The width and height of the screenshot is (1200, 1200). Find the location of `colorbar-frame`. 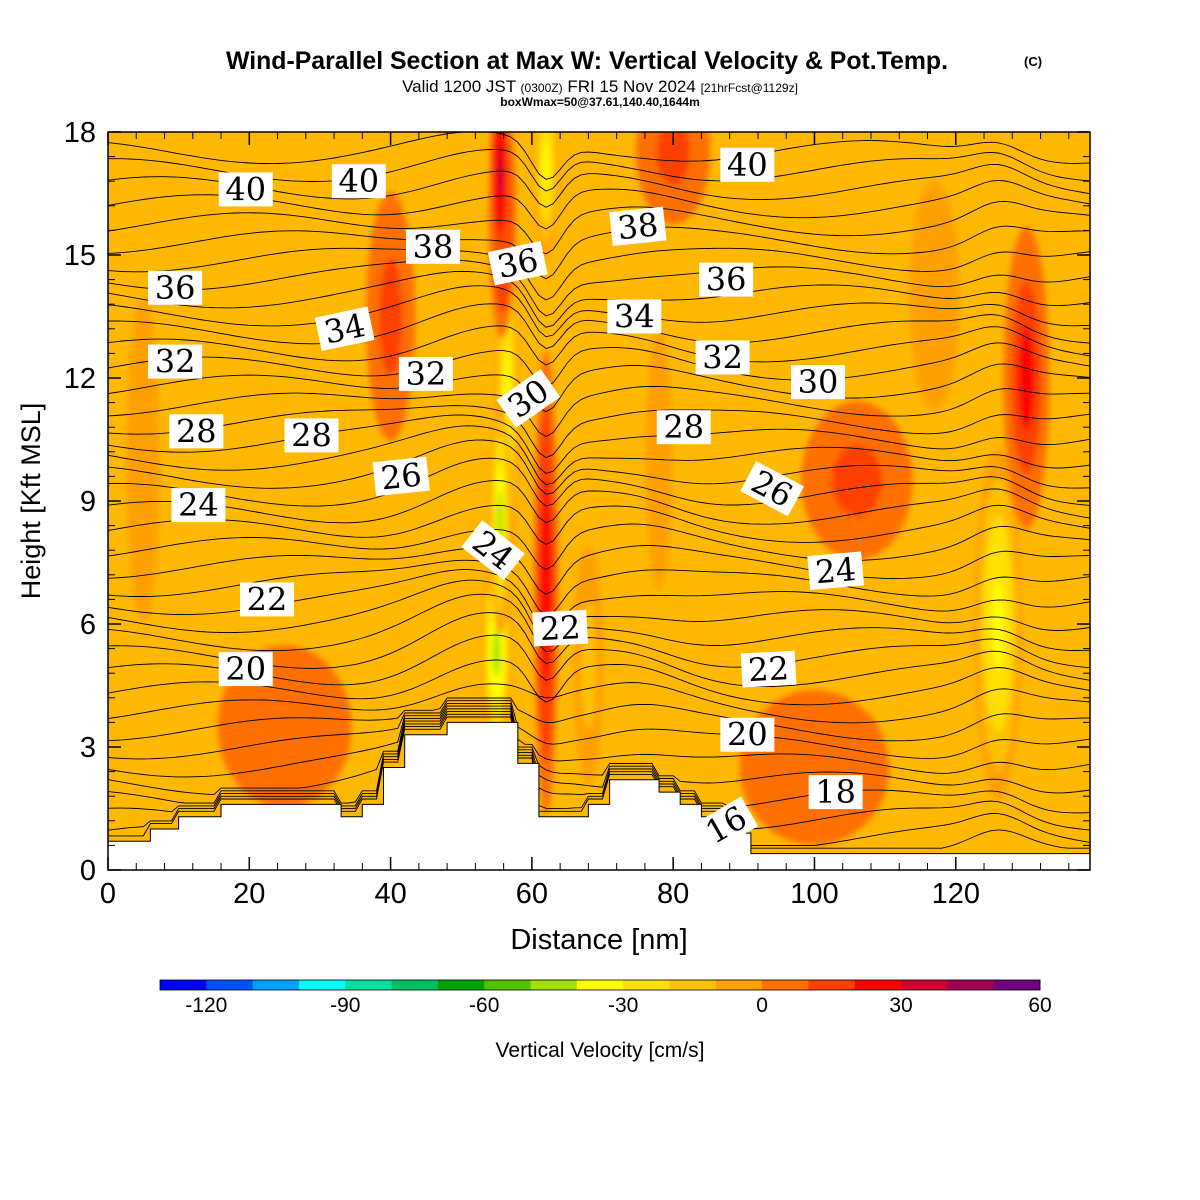

colorbar-frame is located at coordinates (600, 985).